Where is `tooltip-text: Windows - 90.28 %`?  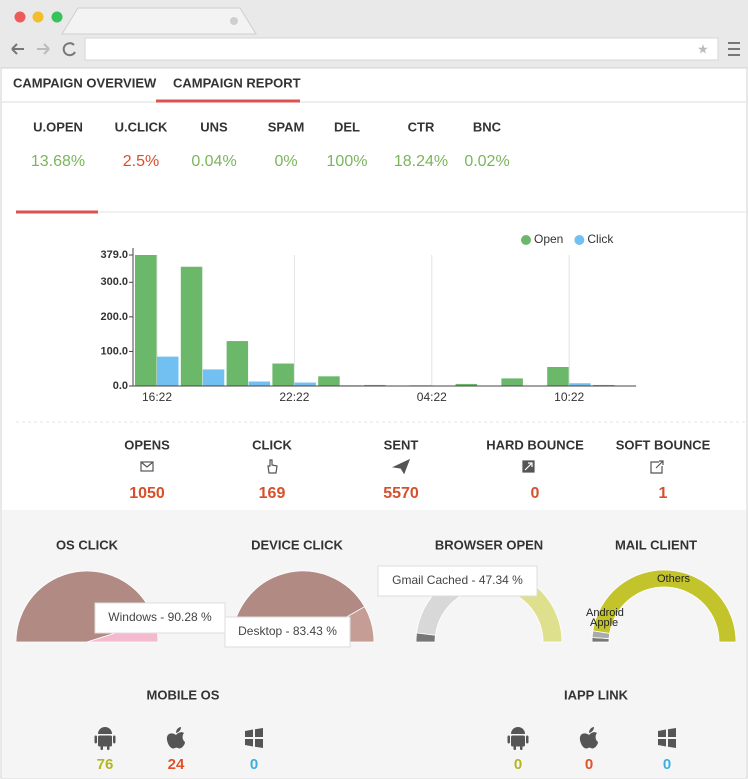 tooltip-text: Windows - 90.28 % is located at coordinates (160, 617).